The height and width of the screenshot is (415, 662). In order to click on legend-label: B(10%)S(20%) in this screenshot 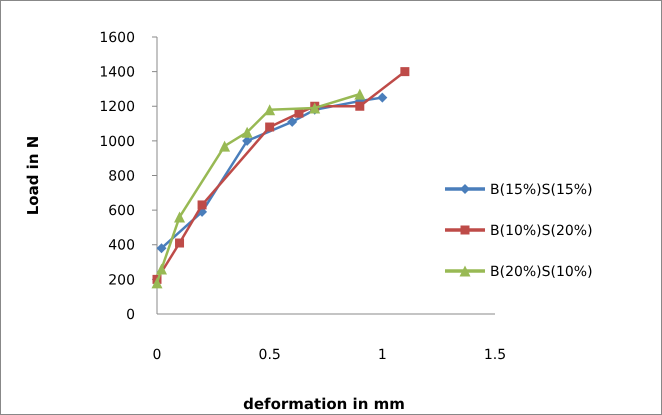, I will do `click(541, 230)`.